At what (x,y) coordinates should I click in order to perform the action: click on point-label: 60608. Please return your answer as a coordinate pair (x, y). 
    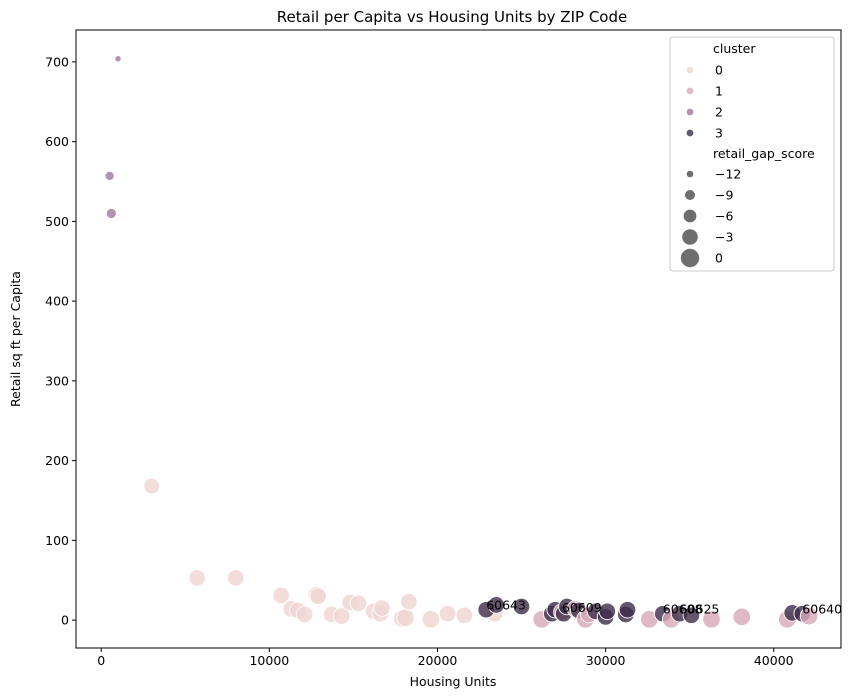
    Looking at the image, I should click on (683, 609).